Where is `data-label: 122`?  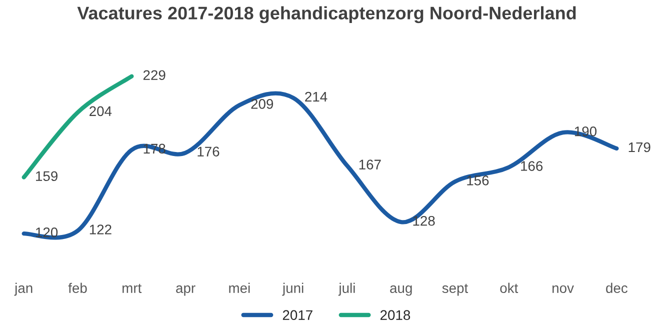
data-label: 122 is located at coordinates (101, 229).